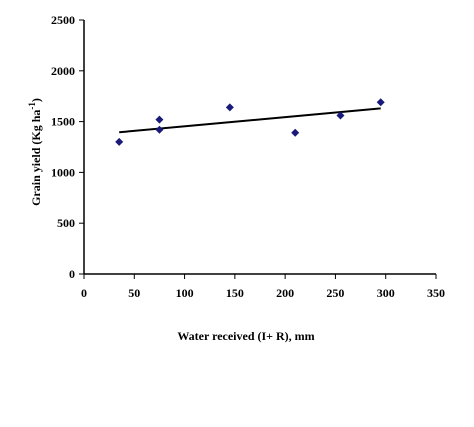 This screenshot has width=474, height=427. Describe the element at coordinates (63, 122) in the screenshot. I see `y-tick-label: 1500` at that location.